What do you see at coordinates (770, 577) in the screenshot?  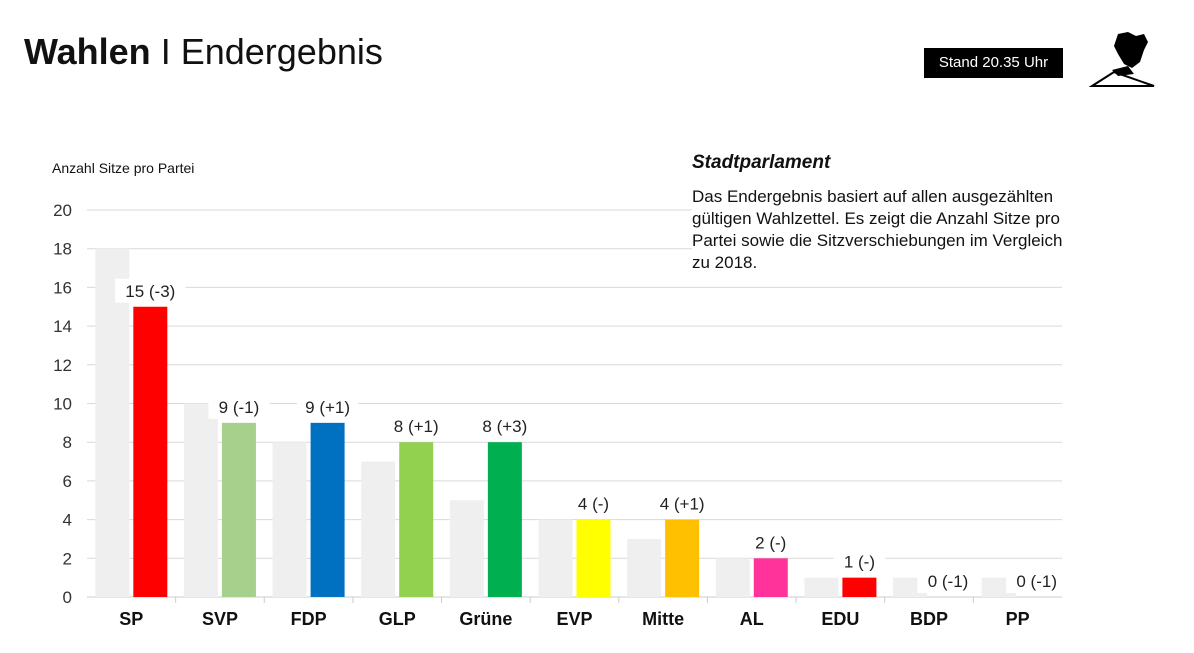 I see `bar-current-AL` at bounding box center [770, 577].